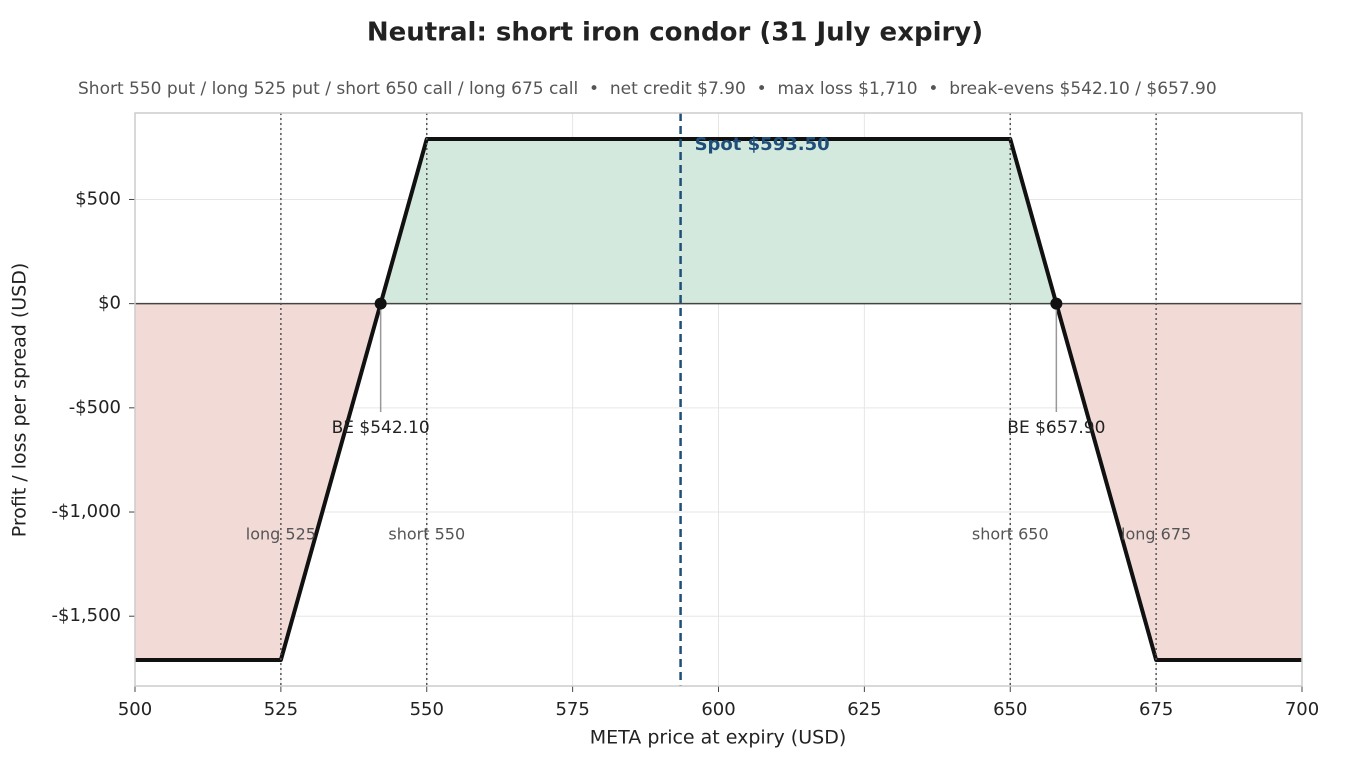 Image resolution: width=1350 pixels, height=780 pixels. Describe the element at coordinates (1302, 709) in the screenshot. I see `x-tick-label: 700` at that location.